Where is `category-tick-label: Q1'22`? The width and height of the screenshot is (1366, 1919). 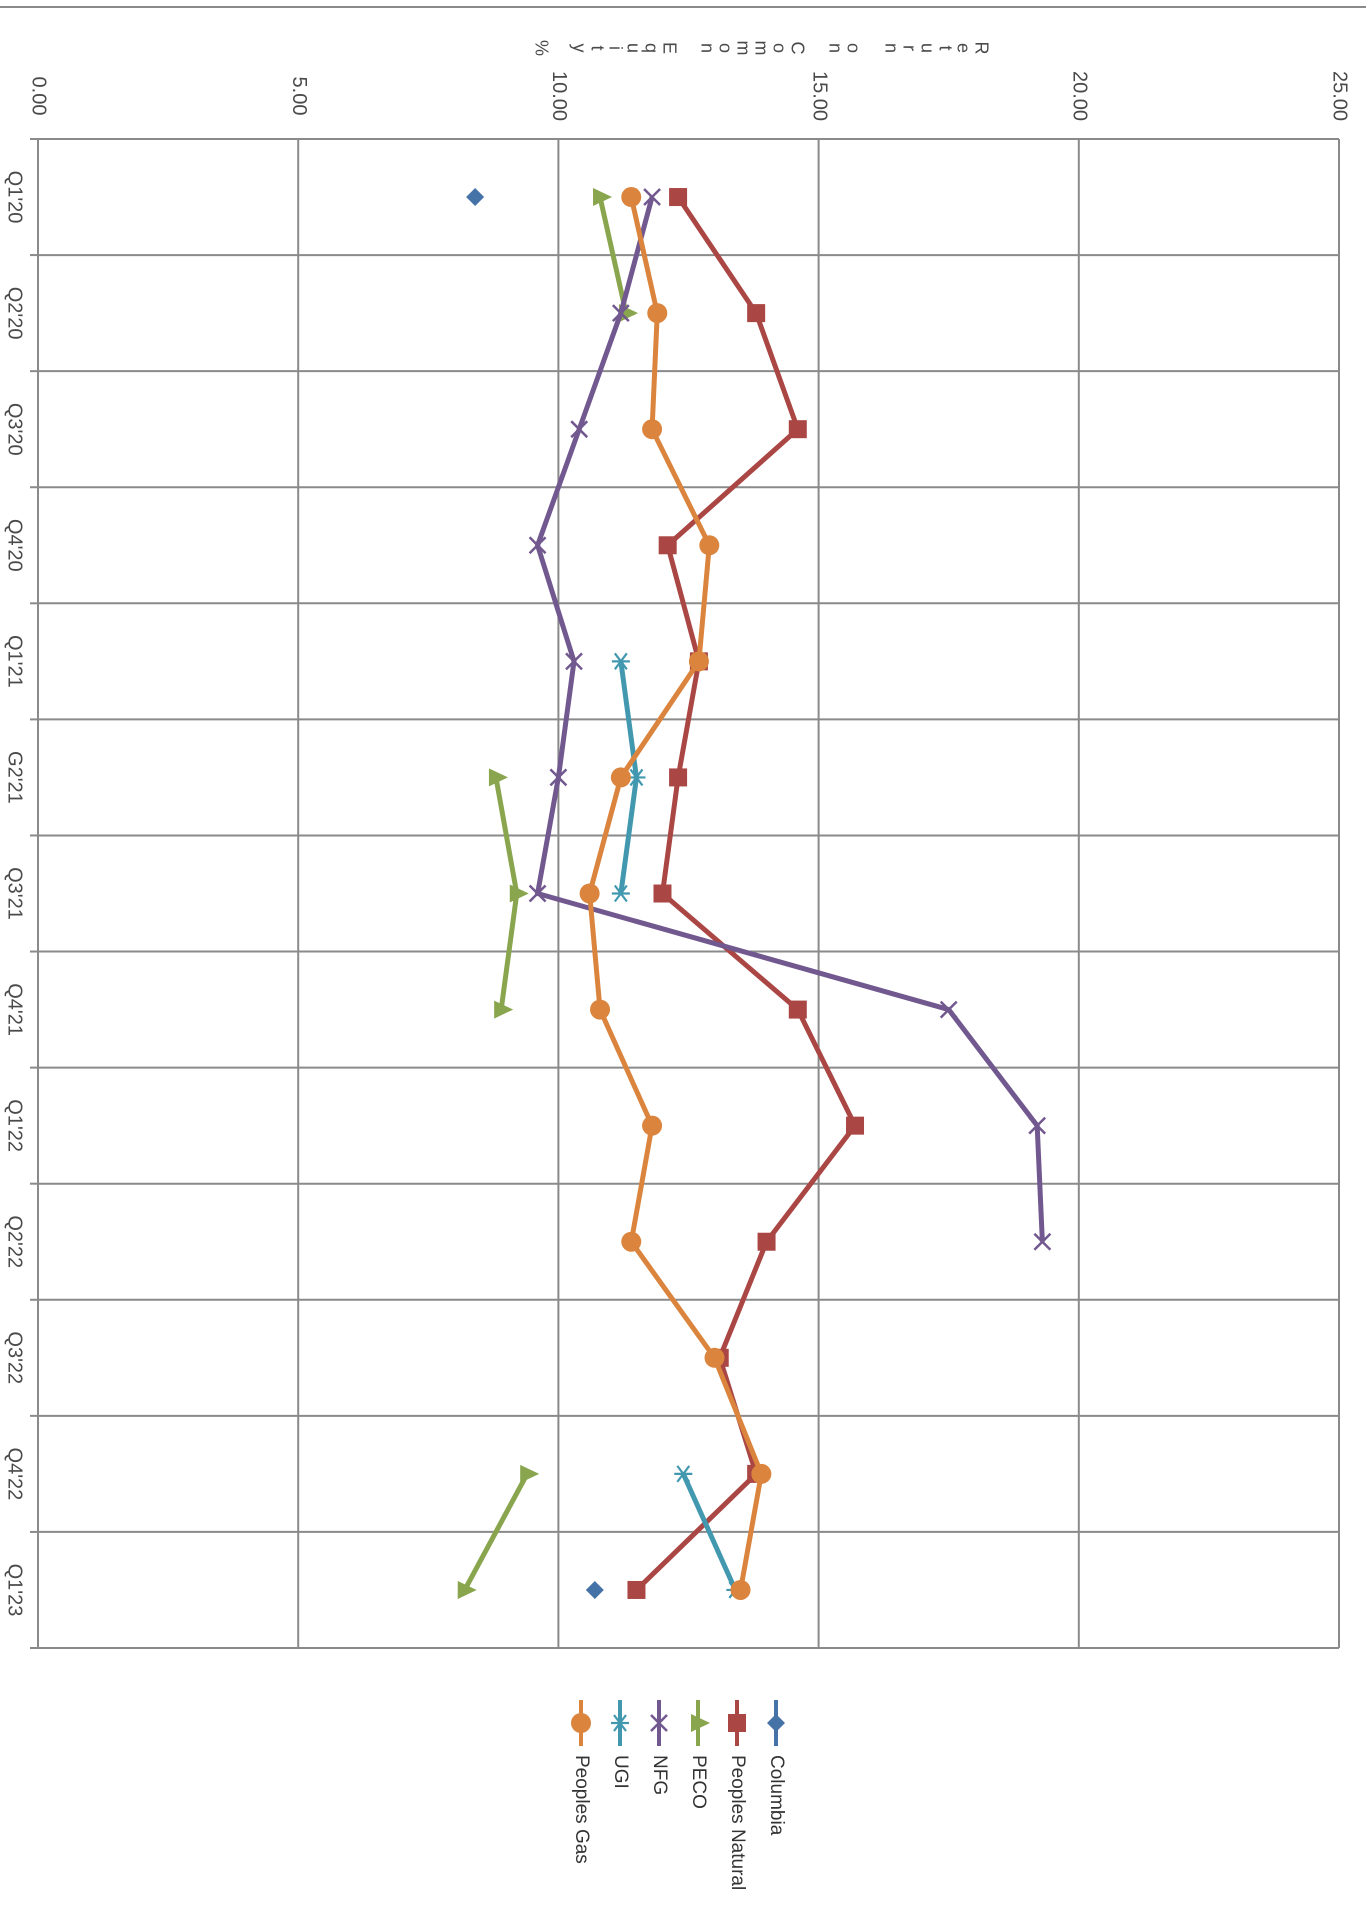 category-tick-label: Q1'22 is located at coordinates (15, 1125).